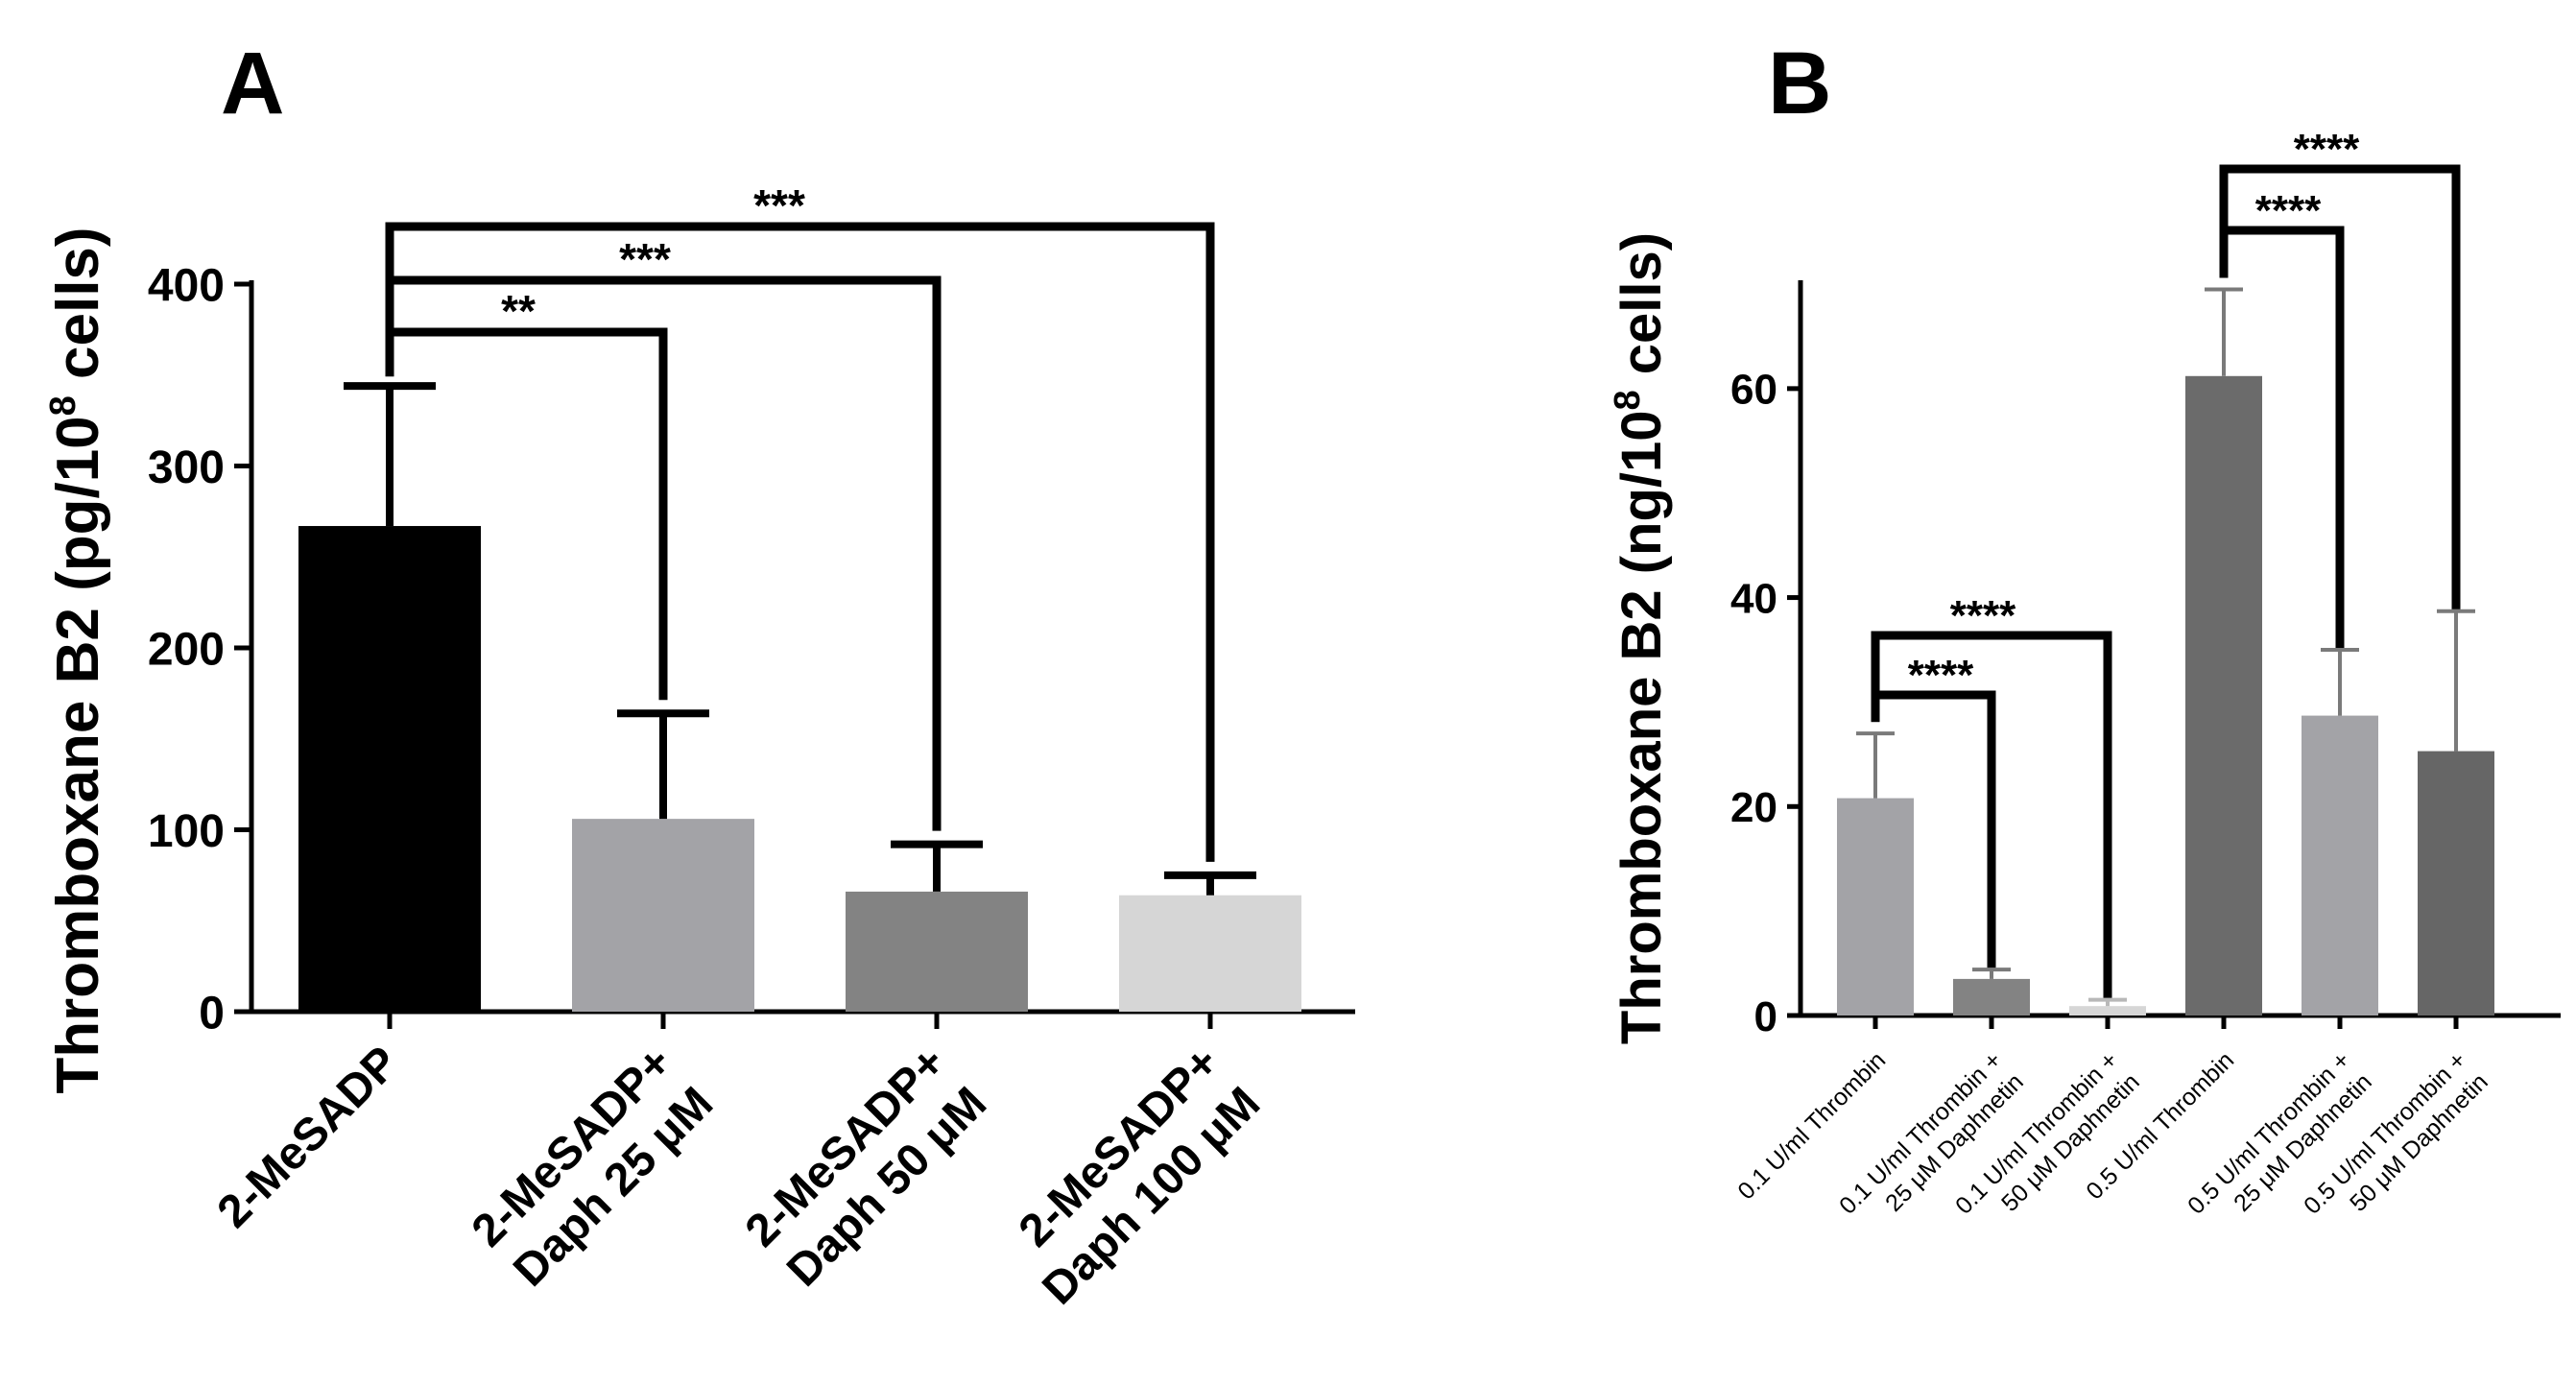  What do you see at coordinates (1753, 598) in the screenshot?
I see `b-y-tick-label: 40` at bounding box center [1753, 598].